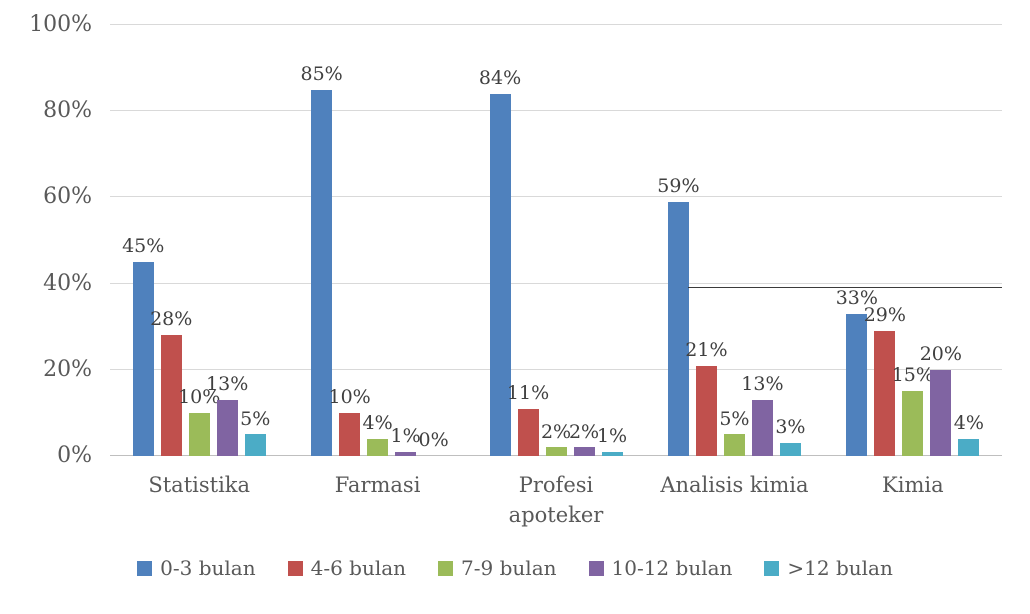  Describe the element at coordinates (143, 246) in the screenshot. I see `bar-value-label: 45%` at that location.